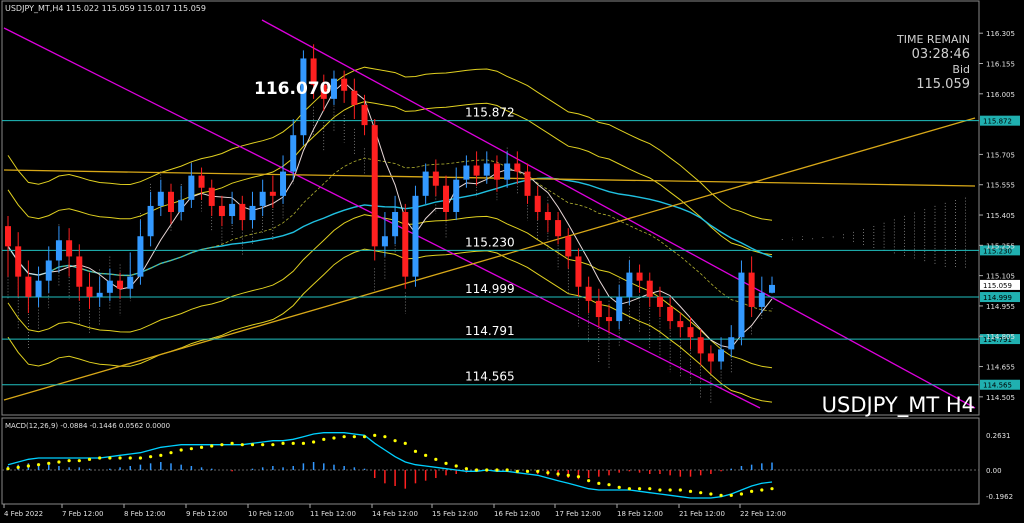 The height and width of the screenshot is (523, 1024). I want to click on time-tick-label: 8 Feb 12:00, so click(144, 514).